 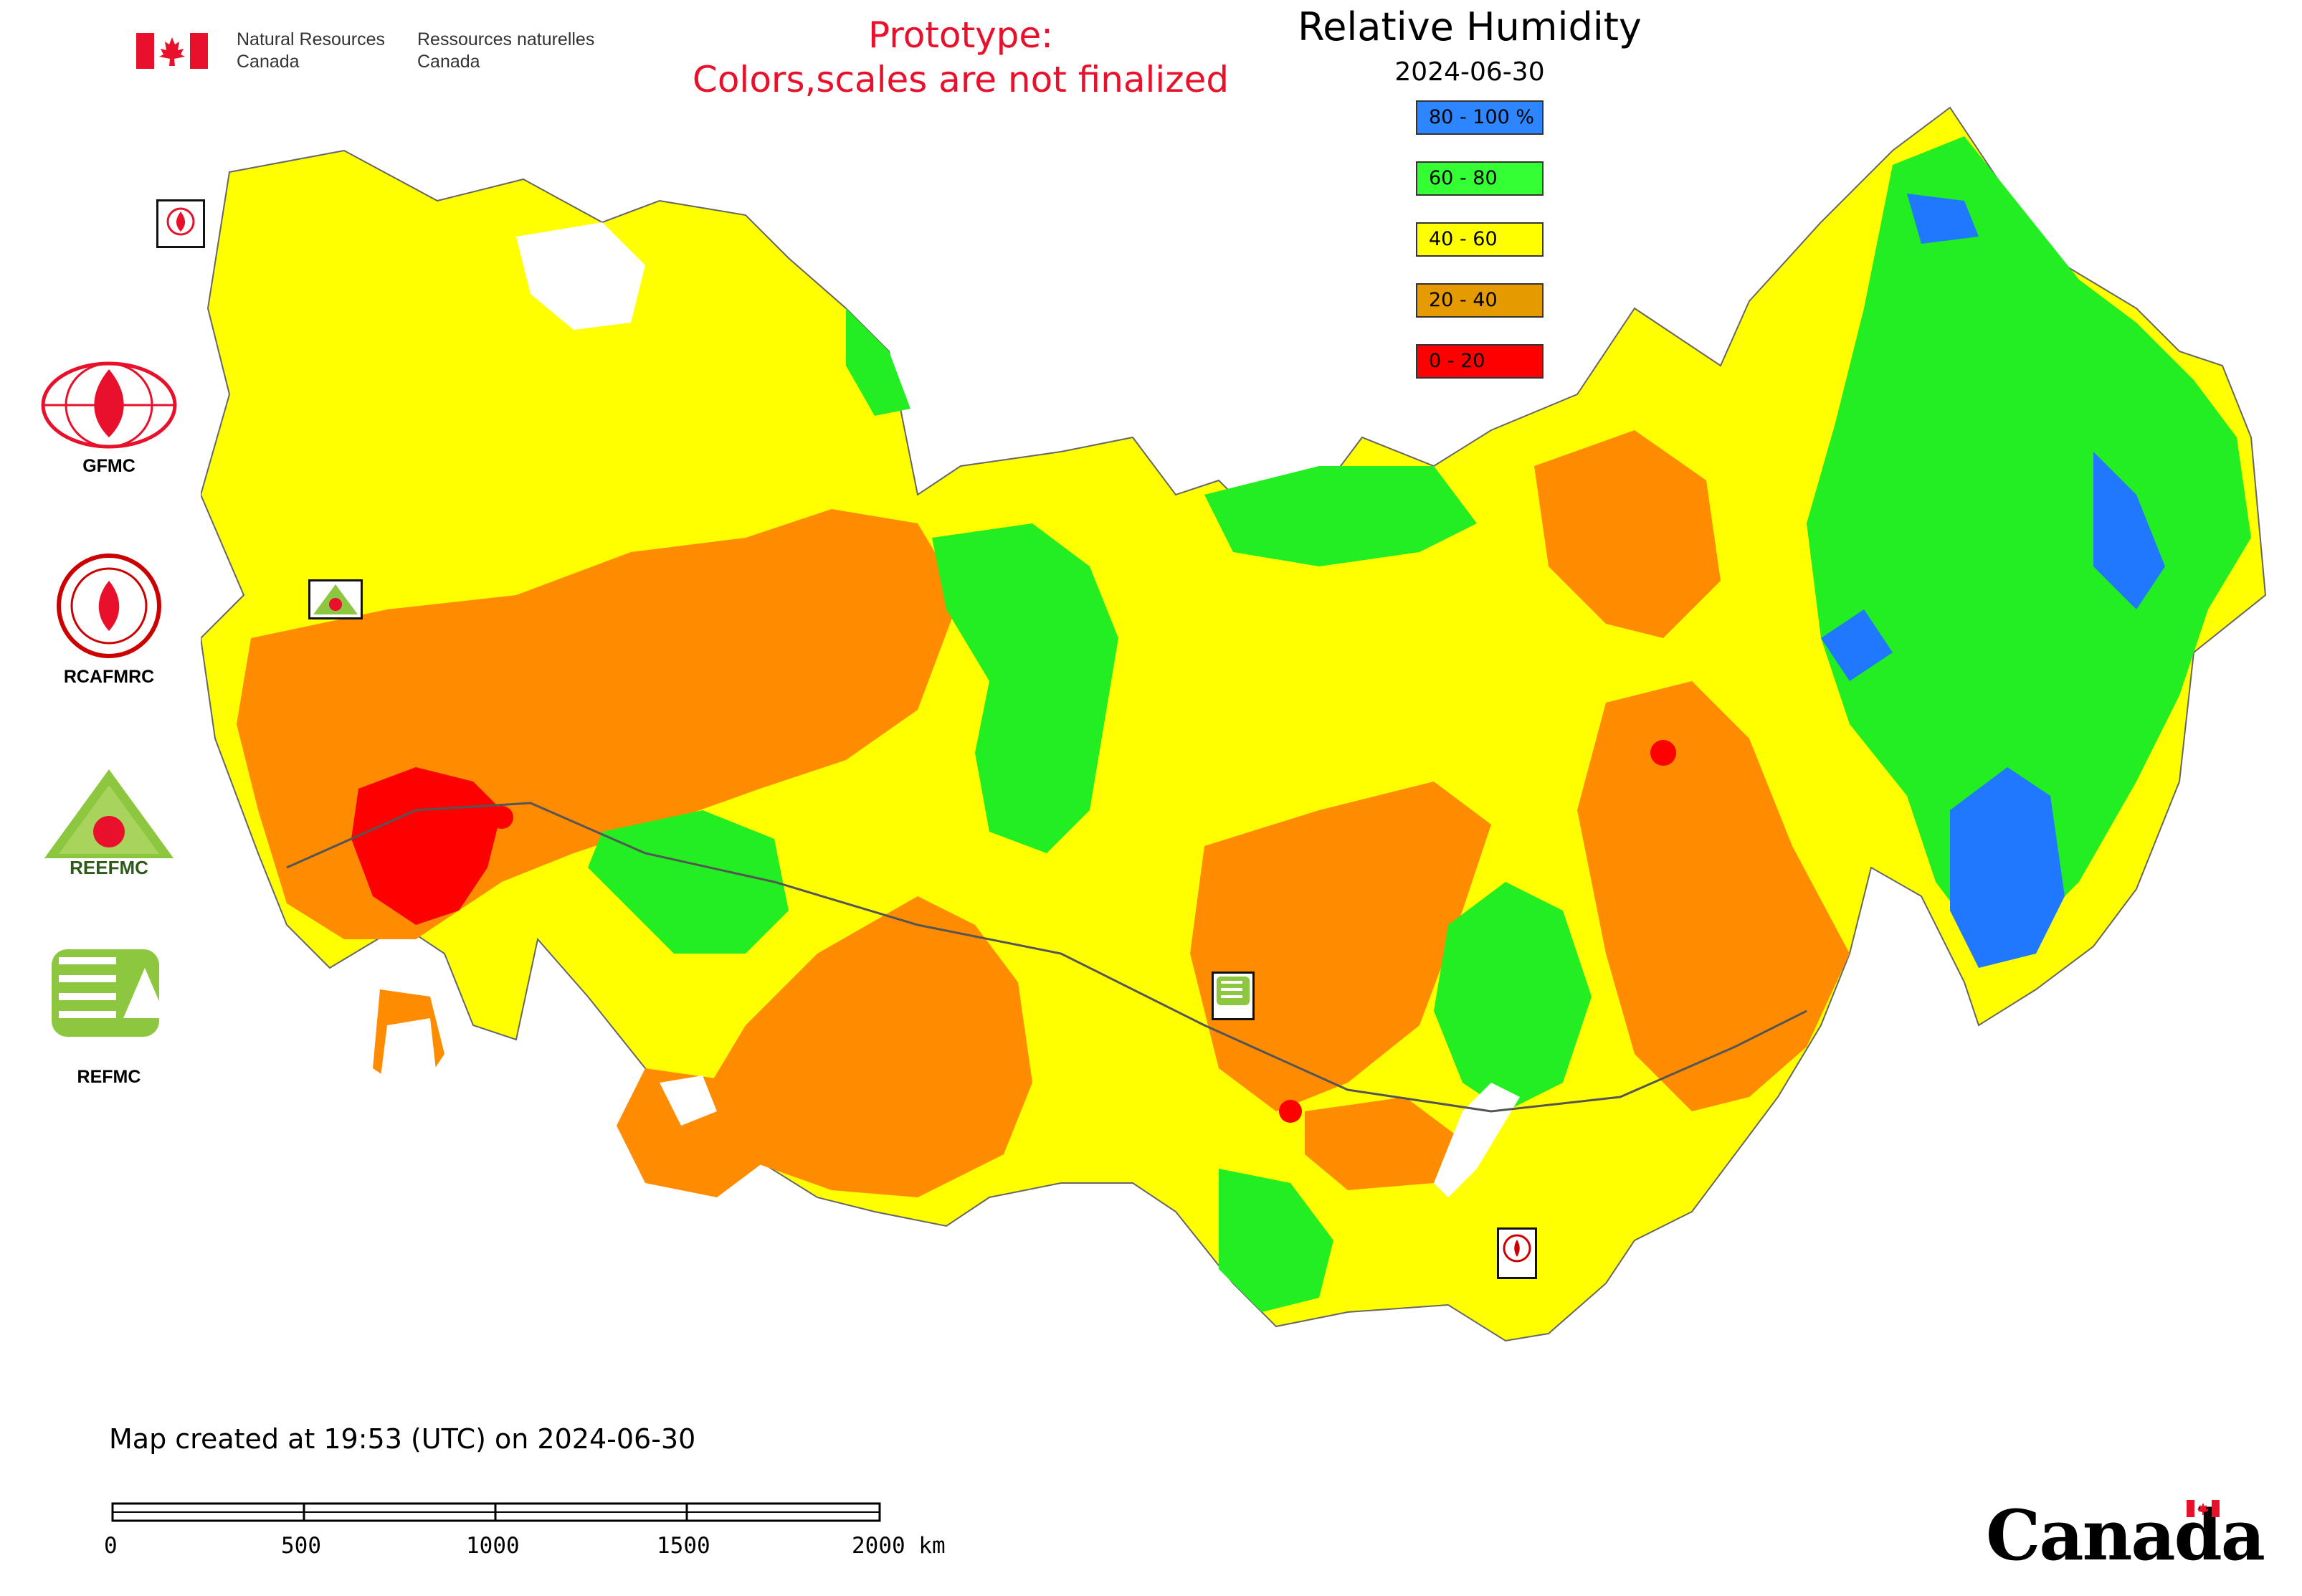 I want to click on agency-name-en: Natural Resources Canada, so click(x=311, y=51).